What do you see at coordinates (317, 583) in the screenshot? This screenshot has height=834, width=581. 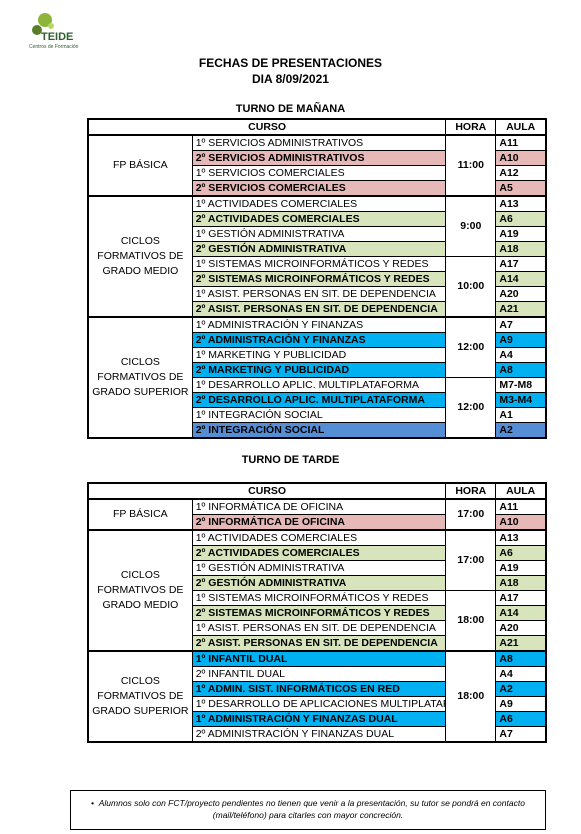 I see `row: 2º GESTIÓN ADMINISTRATIVA A18` at bounding box center [317, 583].